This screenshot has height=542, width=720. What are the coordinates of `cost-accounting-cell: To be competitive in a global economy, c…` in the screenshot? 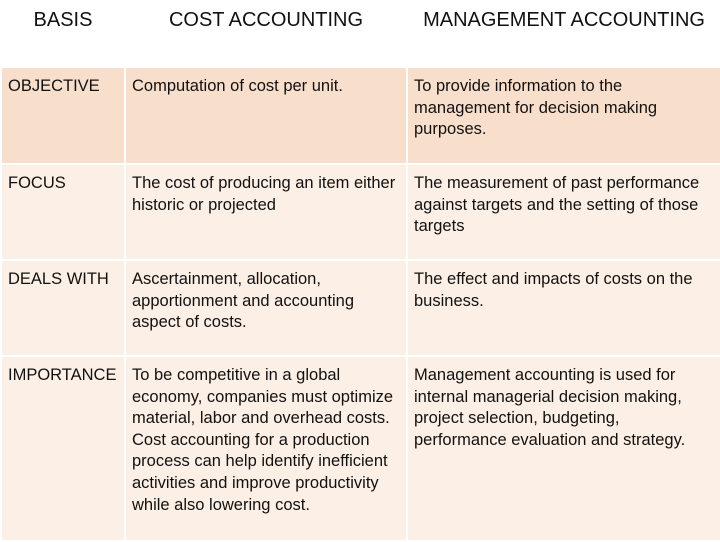 It's located at (266, 448).